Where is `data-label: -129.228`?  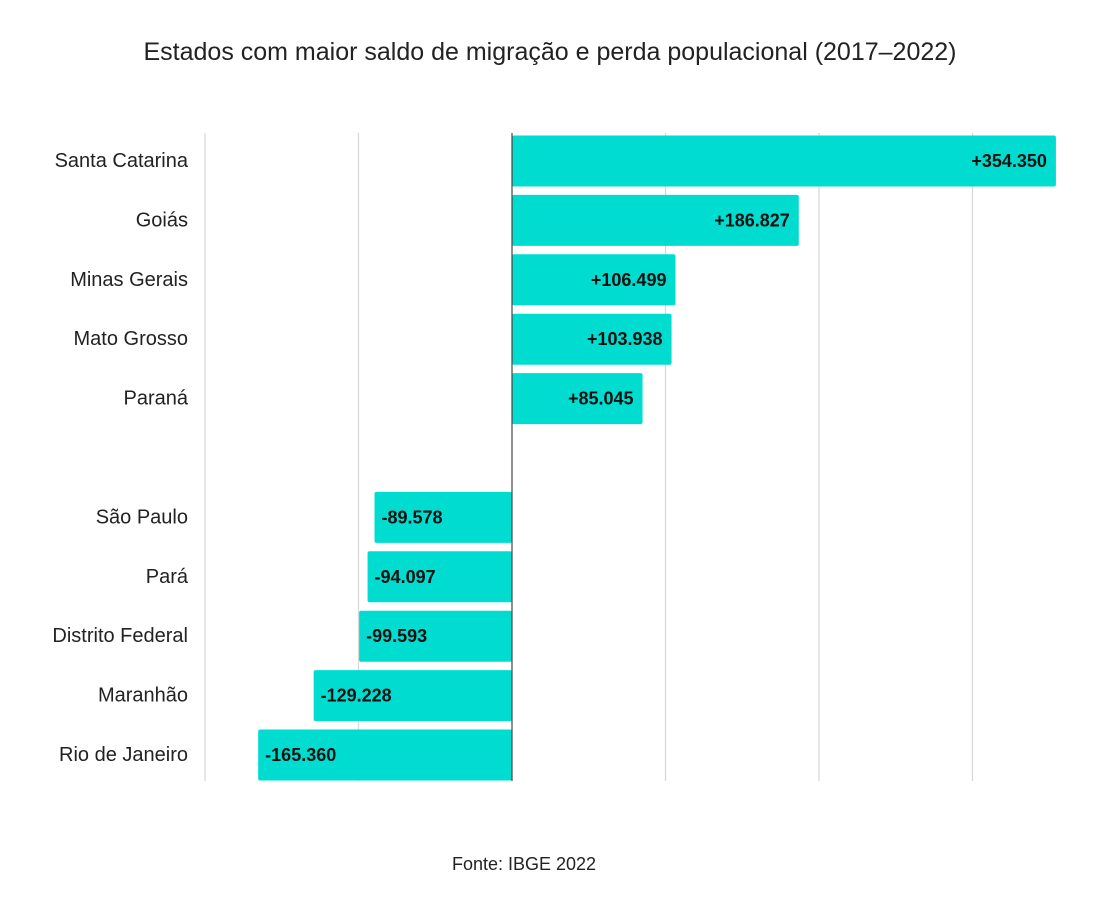
data-label: -129.228 is located at coordinates (356, 696).